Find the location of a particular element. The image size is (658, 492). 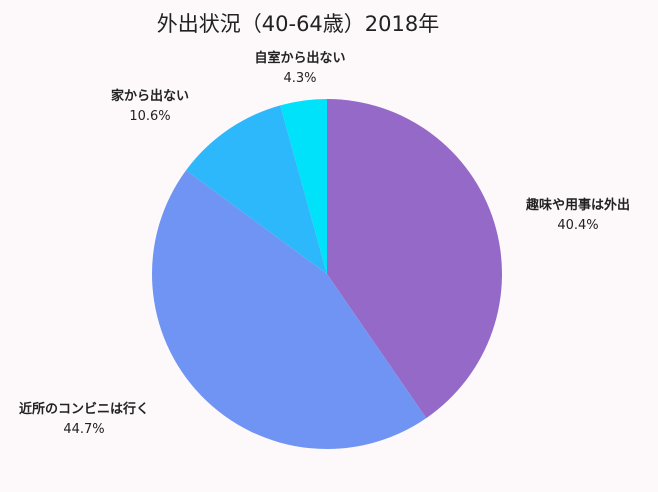

slice-value-label-4: 4.3% is located at coordinates (299, 78).